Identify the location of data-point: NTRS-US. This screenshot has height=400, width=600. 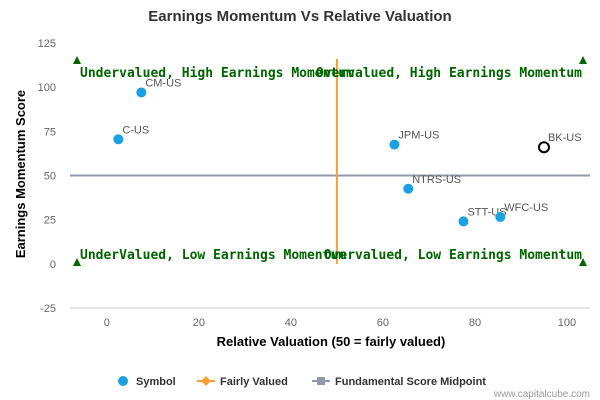
(432, 184).